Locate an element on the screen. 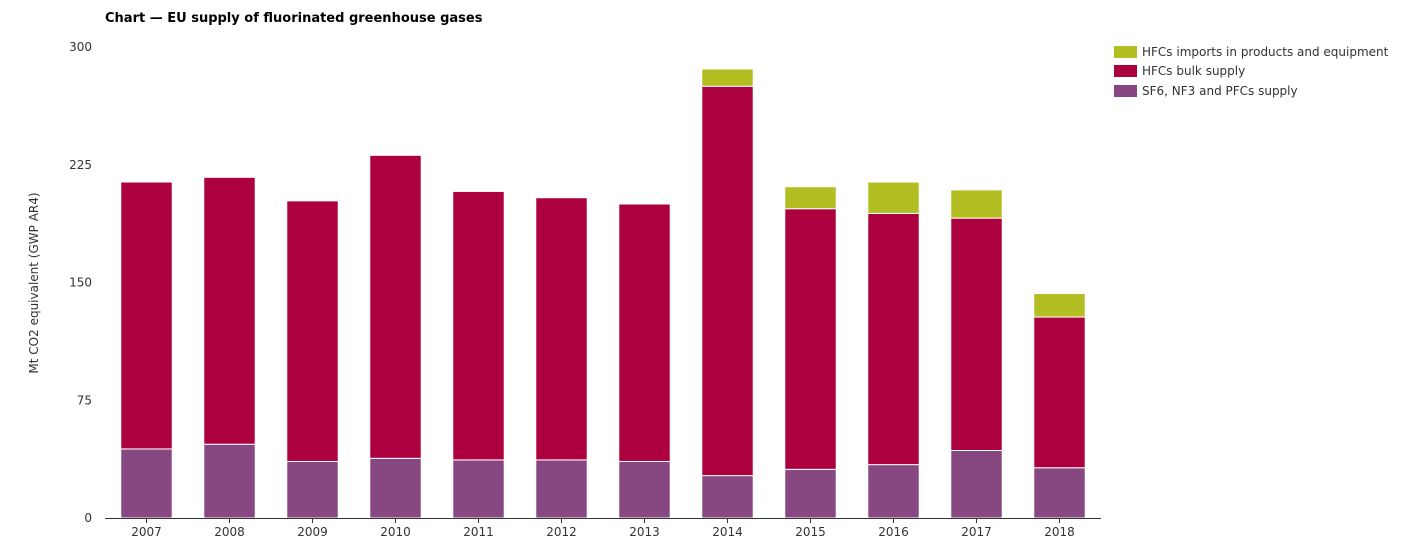  y-tick-label: 300 is located at coordinates (80, 47).